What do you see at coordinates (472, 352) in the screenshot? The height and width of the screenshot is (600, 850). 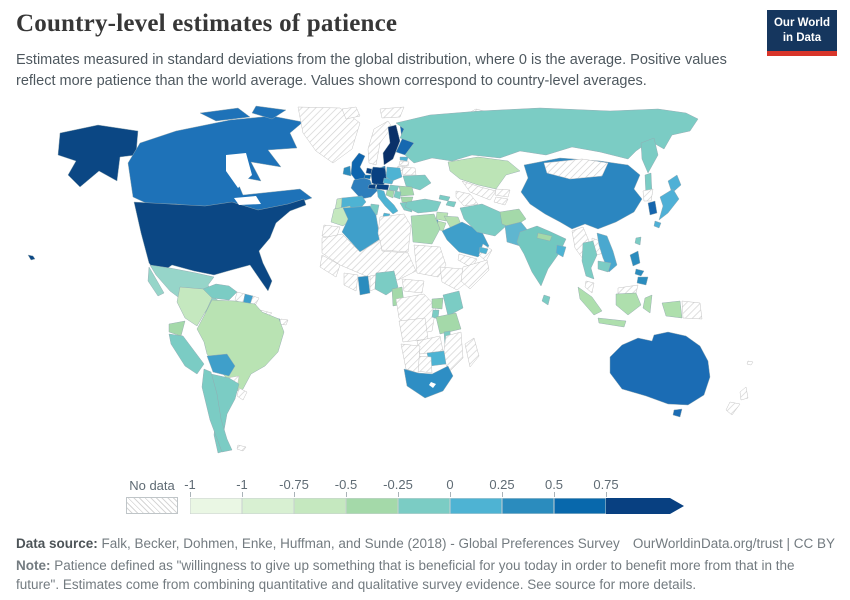 I see `country-madagascar` at bounding box center [472, 352].